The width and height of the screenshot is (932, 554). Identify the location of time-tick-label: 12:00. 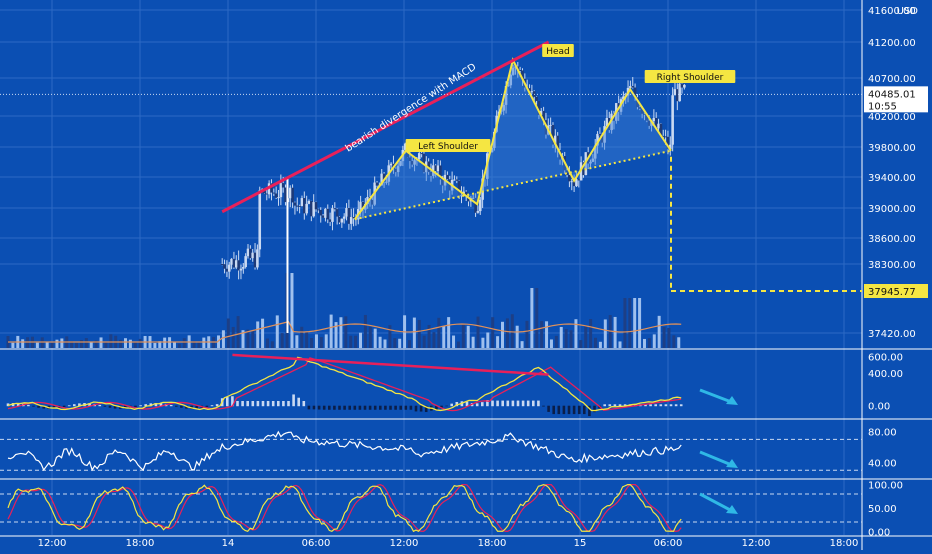
(52, 543).